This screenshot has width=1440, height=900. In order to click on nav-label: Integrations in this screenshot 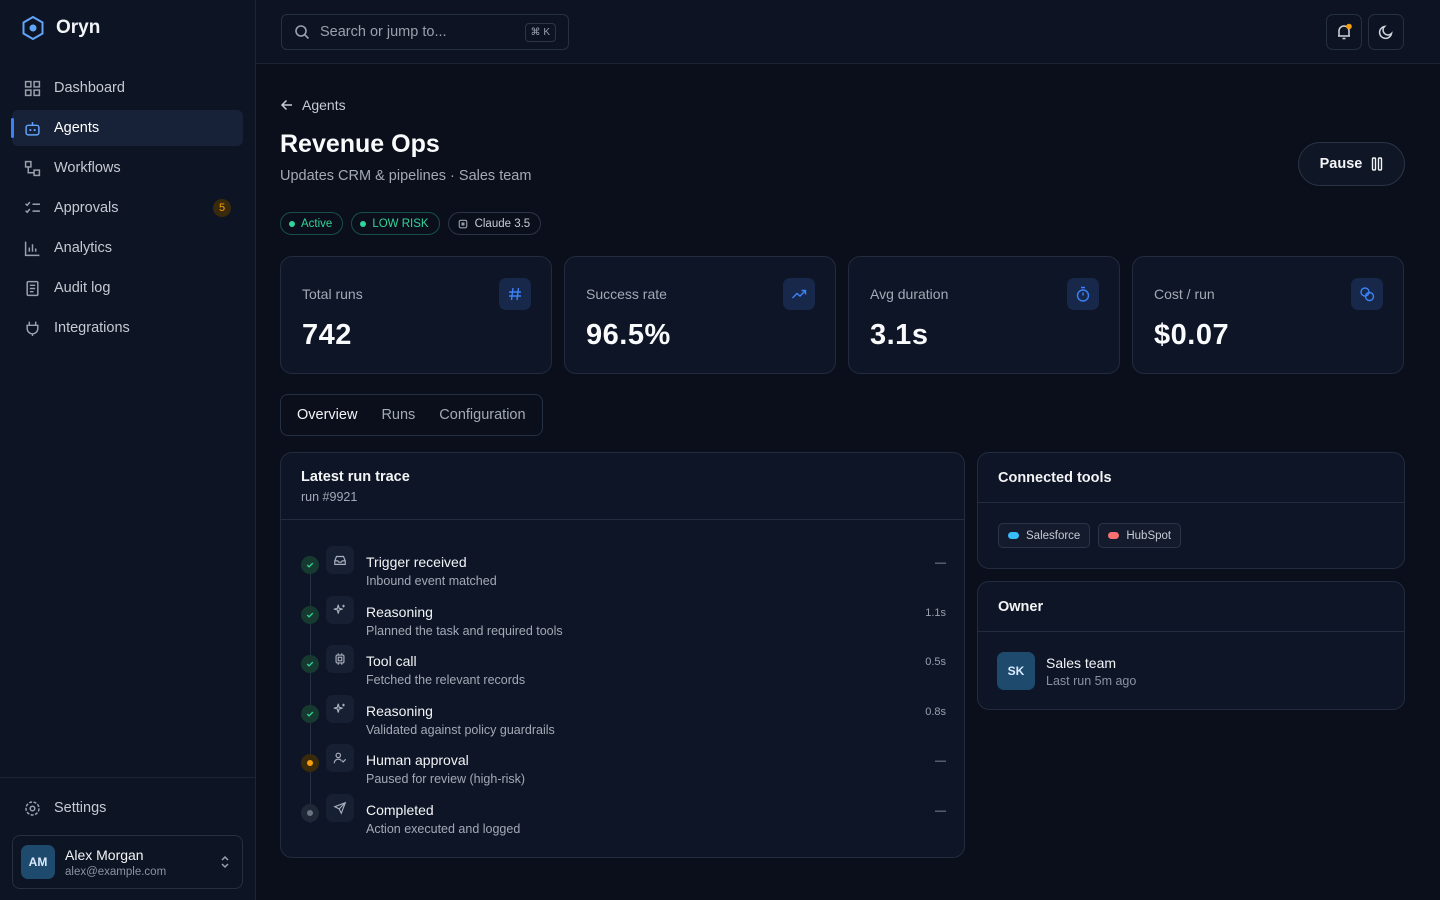, I will do `click(92, 328)`.